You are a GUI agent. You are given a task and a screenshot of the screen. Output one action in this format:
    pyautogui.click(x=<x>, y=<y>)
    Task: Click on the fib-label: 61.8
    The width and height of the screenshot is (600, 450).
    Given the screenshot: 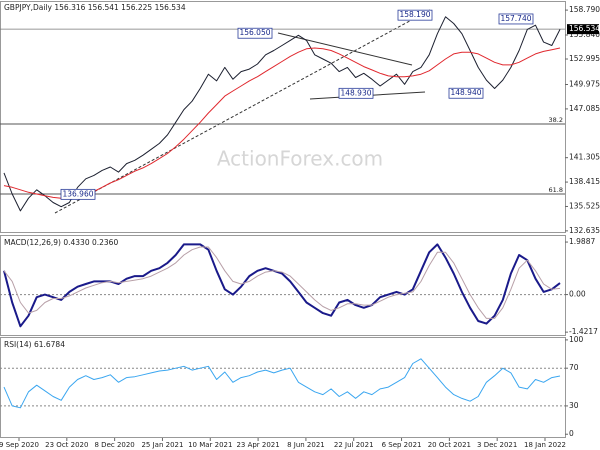 What is the action you would take?
    pyautogui.click(x=556, y=190)
    